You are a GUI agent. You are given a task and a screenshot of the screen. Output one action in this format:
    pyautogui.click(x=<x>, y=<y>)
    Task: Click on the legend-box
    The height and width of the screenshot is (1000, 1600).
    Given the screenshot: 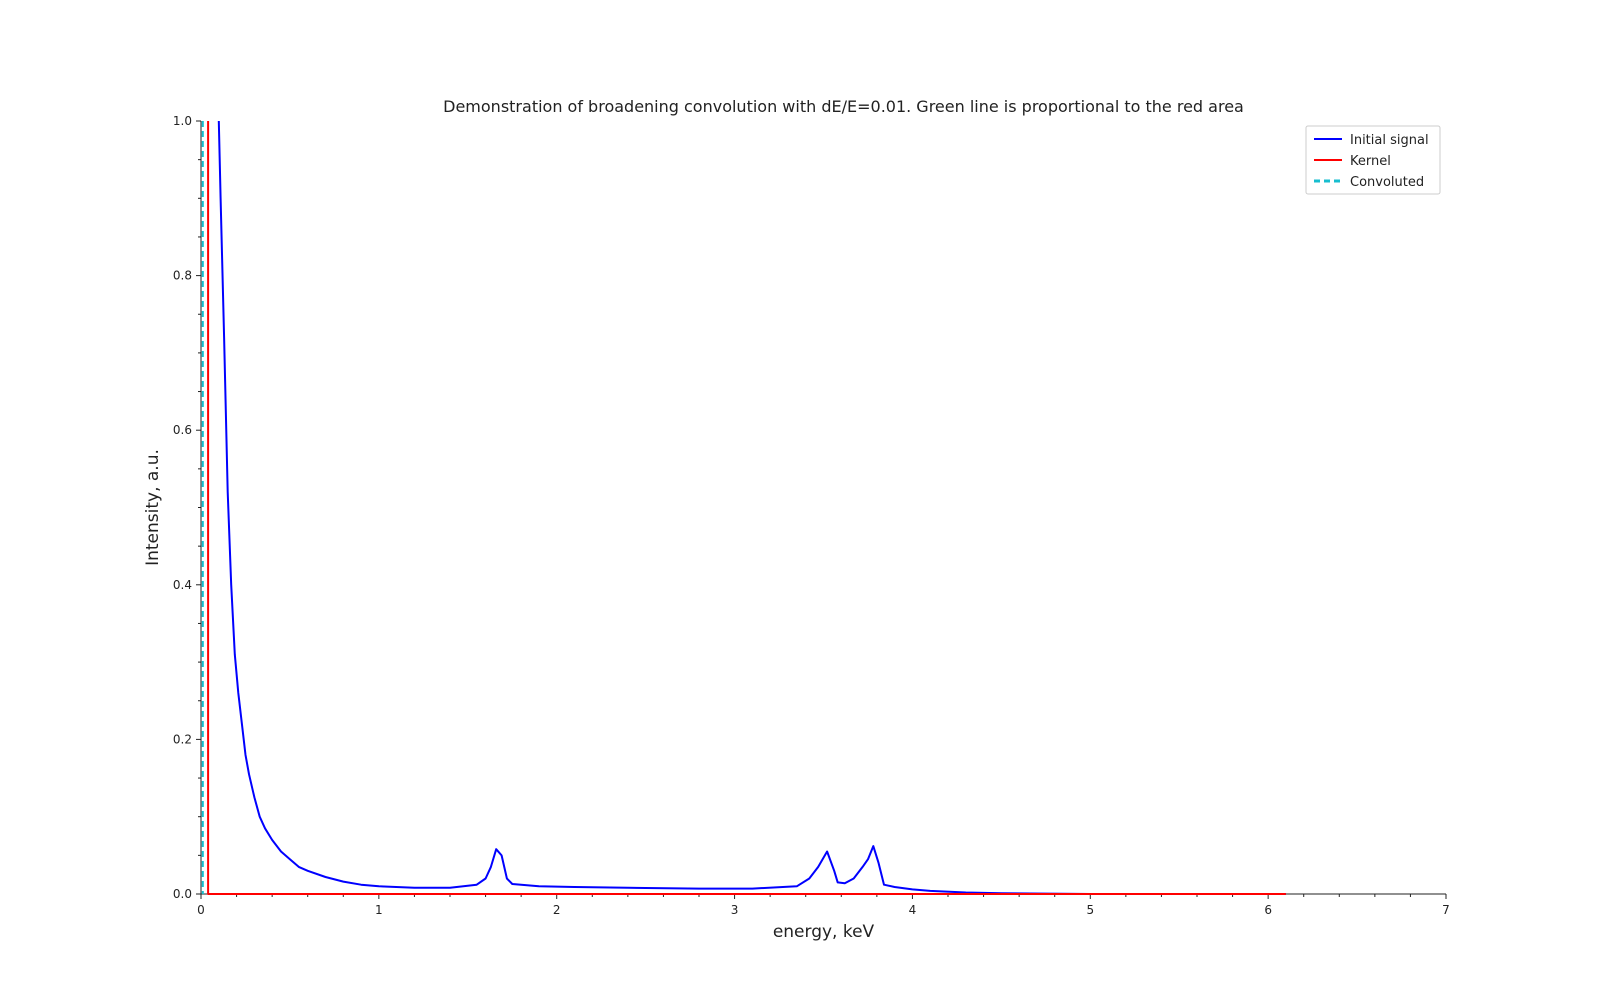 What is the action you would take?
    pyautogui.click(x=1373, y=160)
    